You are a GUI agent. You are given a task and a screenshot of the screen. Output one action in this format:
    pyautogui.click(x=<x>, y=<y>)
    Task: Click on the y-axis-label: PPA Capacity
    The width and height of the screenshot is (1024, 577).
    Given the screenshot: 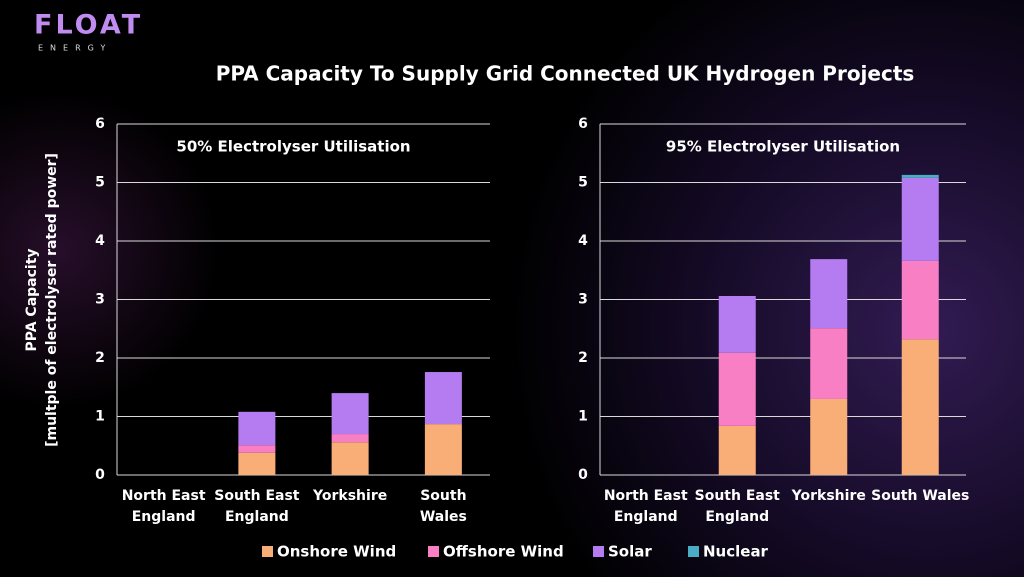 What is the action you would take?
    pyautogui.click(x=32, y=299)
    